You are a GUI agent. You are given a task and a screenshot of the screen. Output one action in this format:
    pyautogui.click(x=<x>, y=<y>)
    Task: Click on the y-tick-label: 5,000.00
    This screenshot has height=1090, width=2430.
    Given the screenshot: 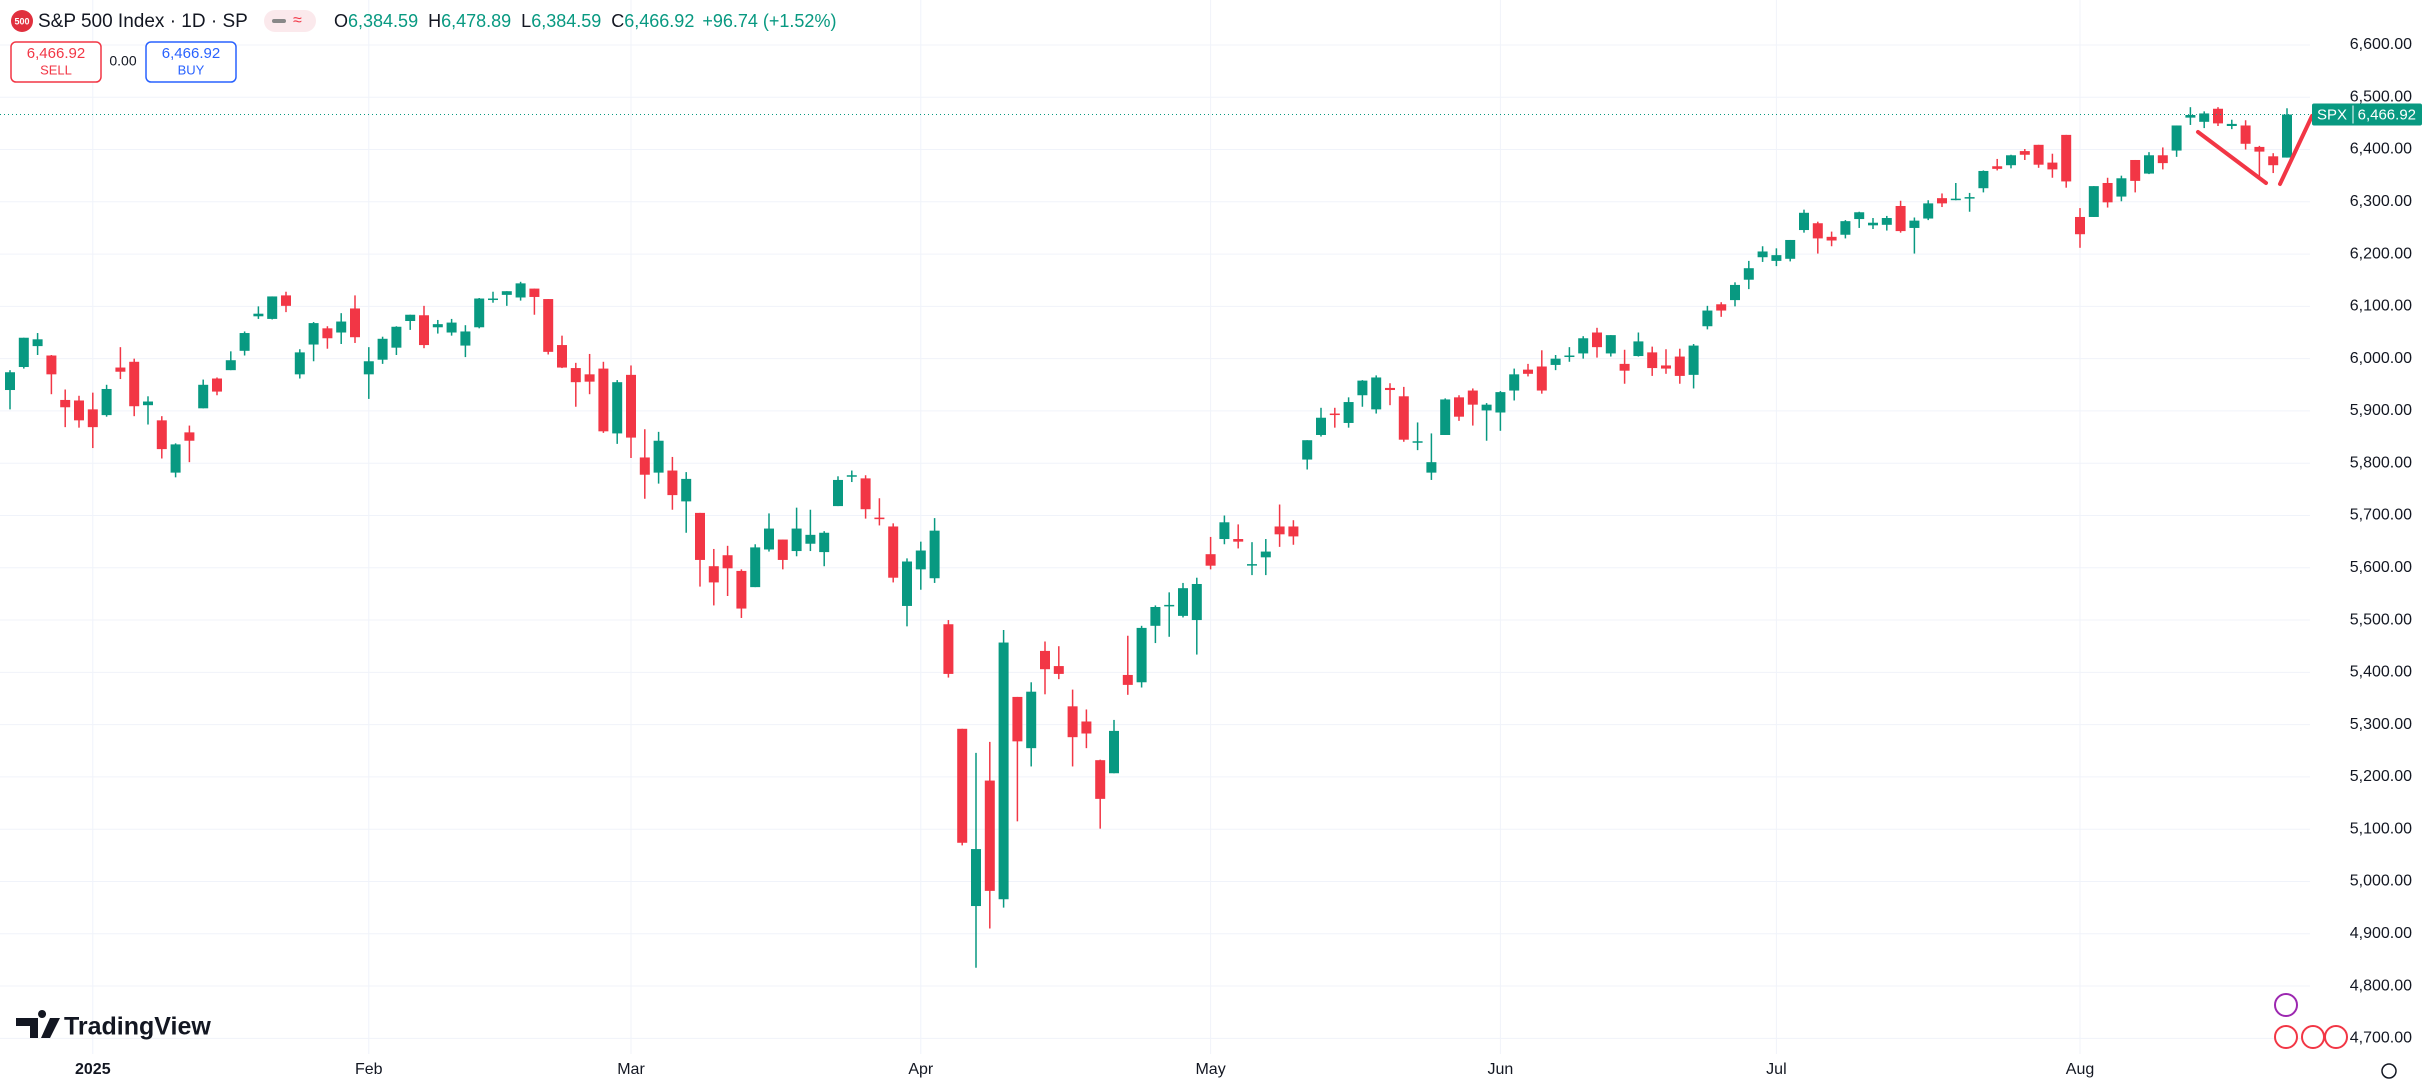 What is the action you would take?
    pyautogui.click(x=2381, y=881)
    